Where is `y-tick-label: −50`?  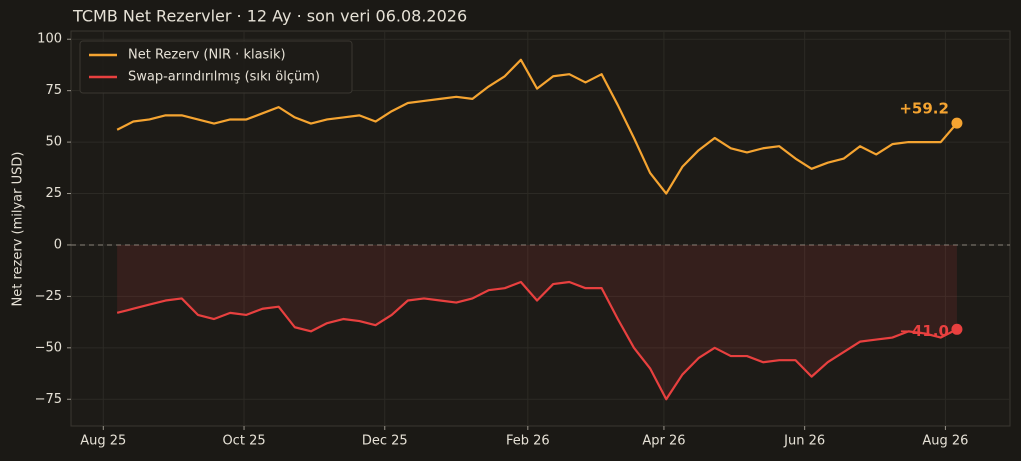
y-tick-label: −50 is located at coordinates (48, 347).